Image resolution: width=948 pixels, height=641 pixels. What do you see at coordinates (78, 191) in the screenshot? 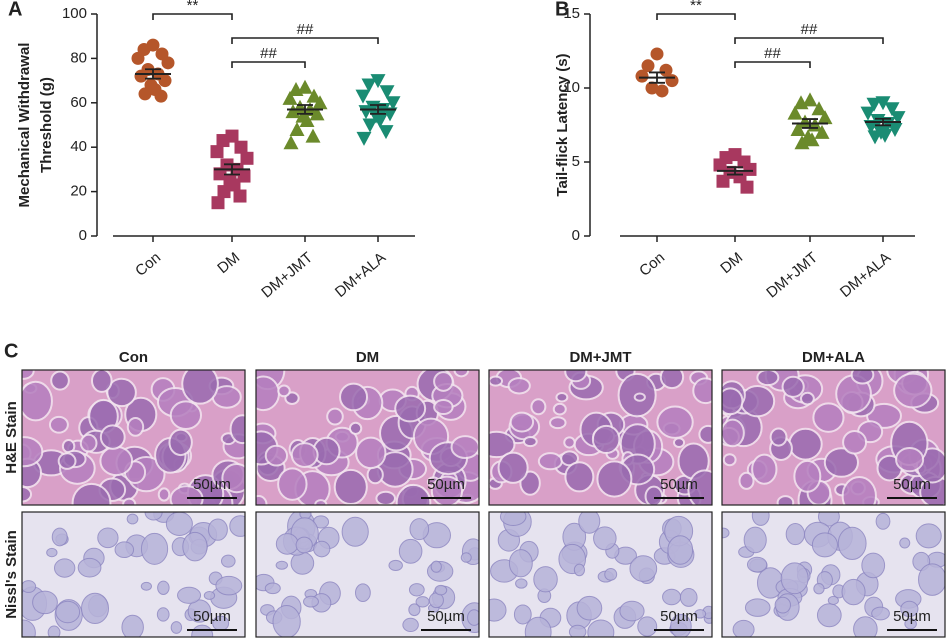
I see `y-tick-label: 20` at bounding box center [78, 191].